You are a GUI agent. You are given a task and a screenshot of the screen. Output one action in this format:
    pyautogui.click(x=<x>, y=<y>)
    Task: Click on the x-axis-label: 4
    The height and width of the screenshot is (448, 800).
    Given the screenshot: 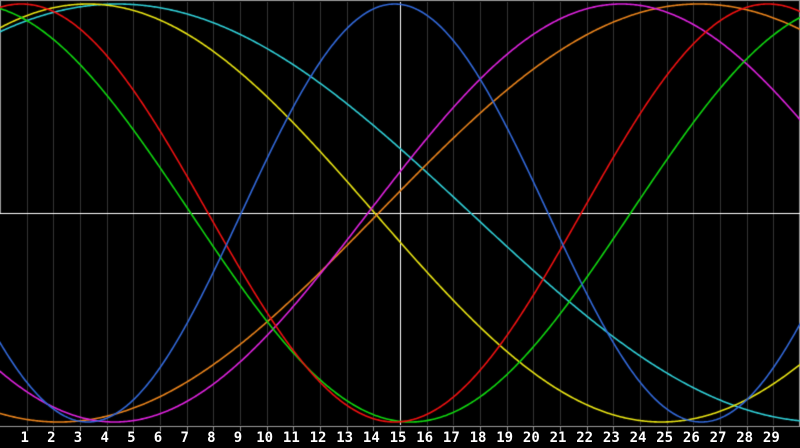 What is the action you would take?
    pyautogui.click(x=104, y=438)
    